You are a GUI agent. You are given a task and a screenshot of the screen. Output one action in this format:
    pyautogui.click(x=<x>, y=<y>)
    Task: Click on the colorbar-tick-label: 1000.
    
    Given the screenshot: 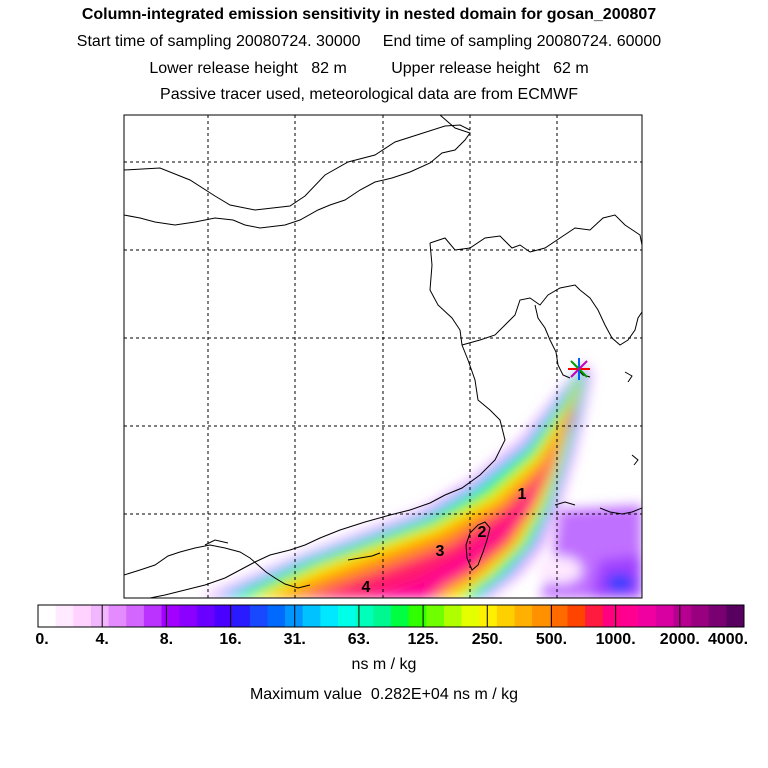 What is the action you would take?
    pyautogui.click(x=615, y=639)
    